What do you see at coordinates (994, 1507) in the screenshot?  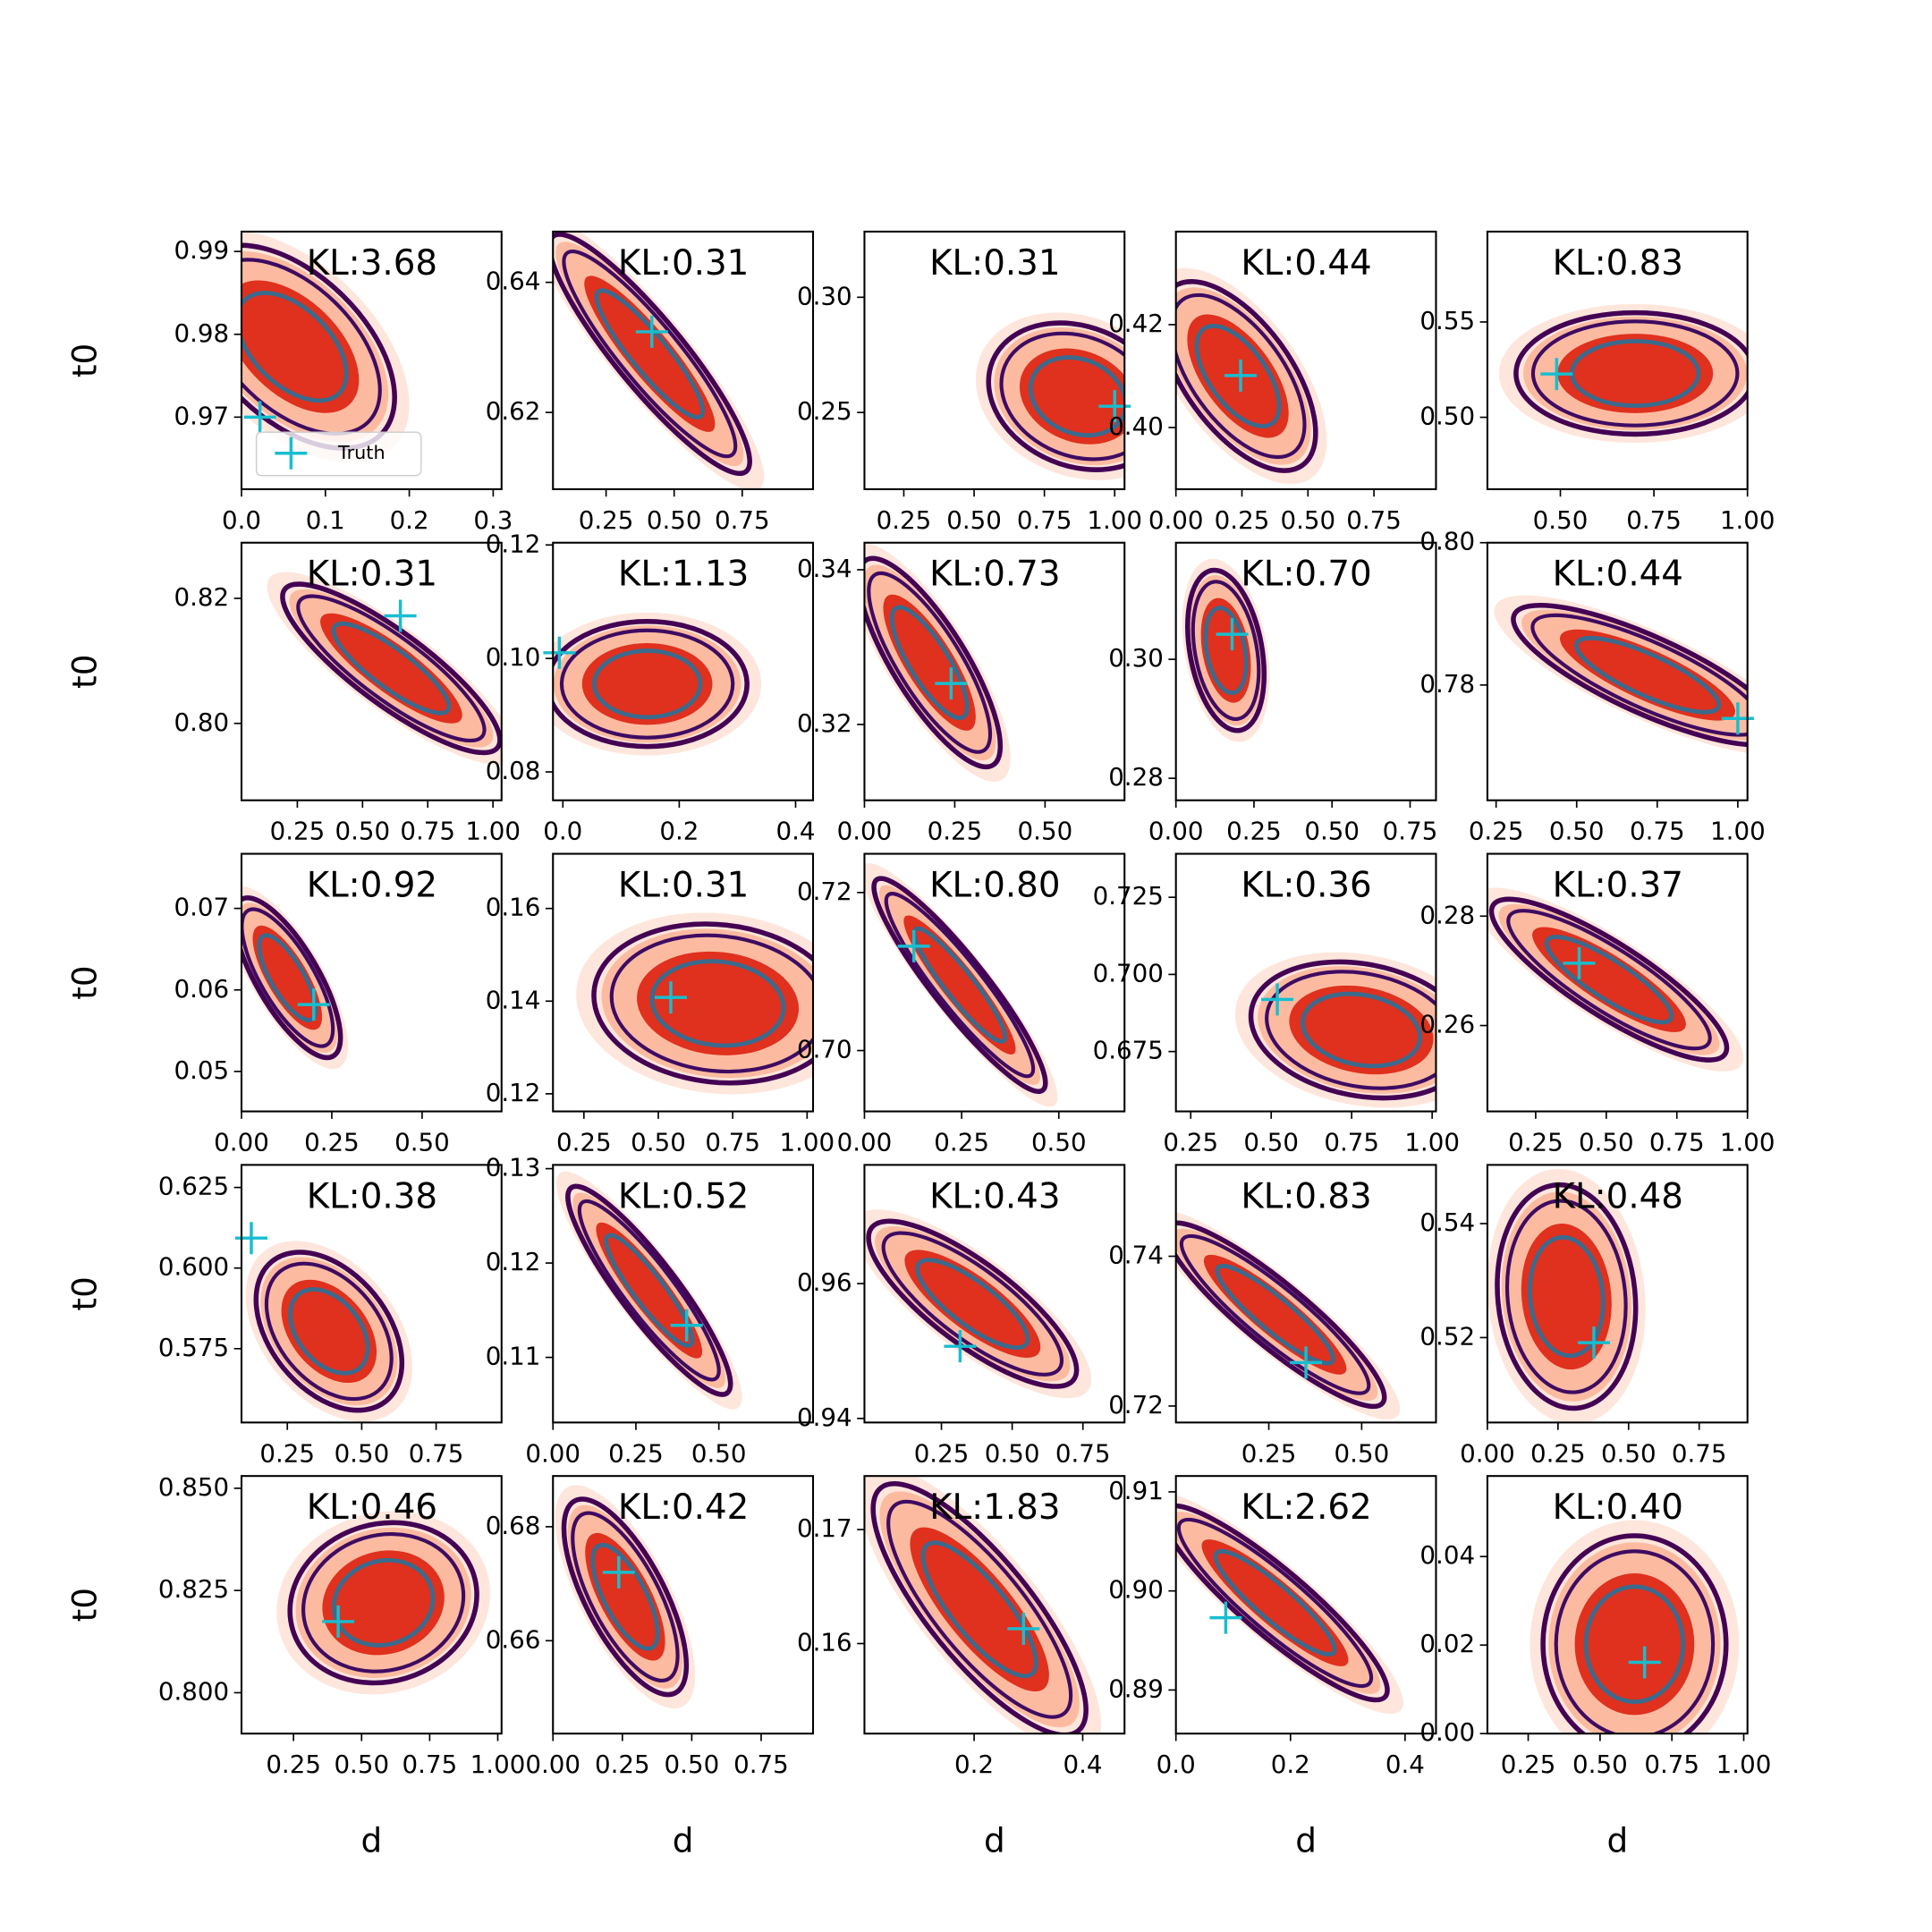 I see `subplot-title: KL:1.83` at bounding box center [994, 1507].